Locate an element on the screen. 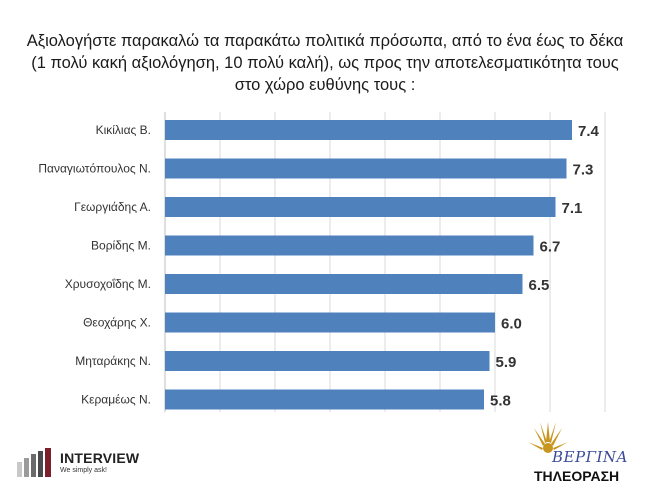  value-label: 7.3 is located at coordinates (583, 170).